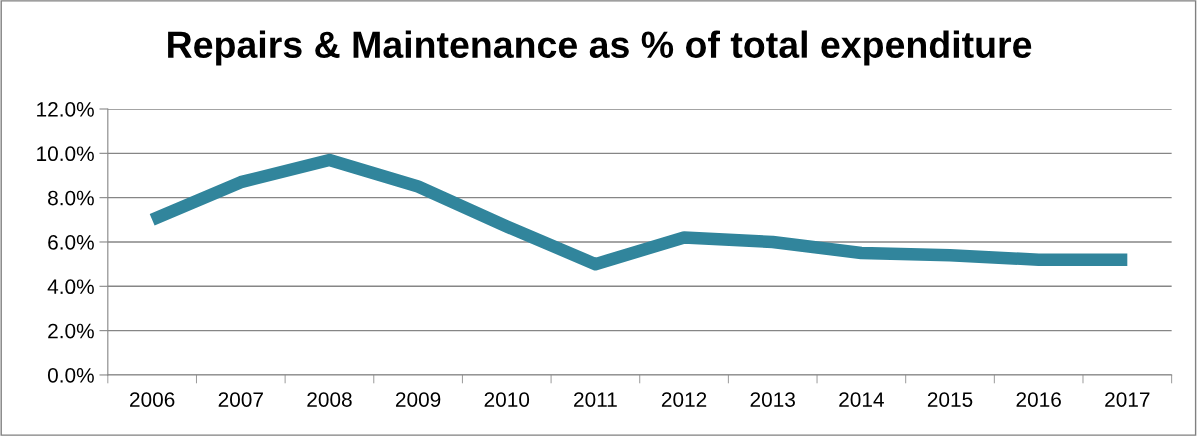  I want to click on y-tick-label: 8.0%, so click(71, 198).